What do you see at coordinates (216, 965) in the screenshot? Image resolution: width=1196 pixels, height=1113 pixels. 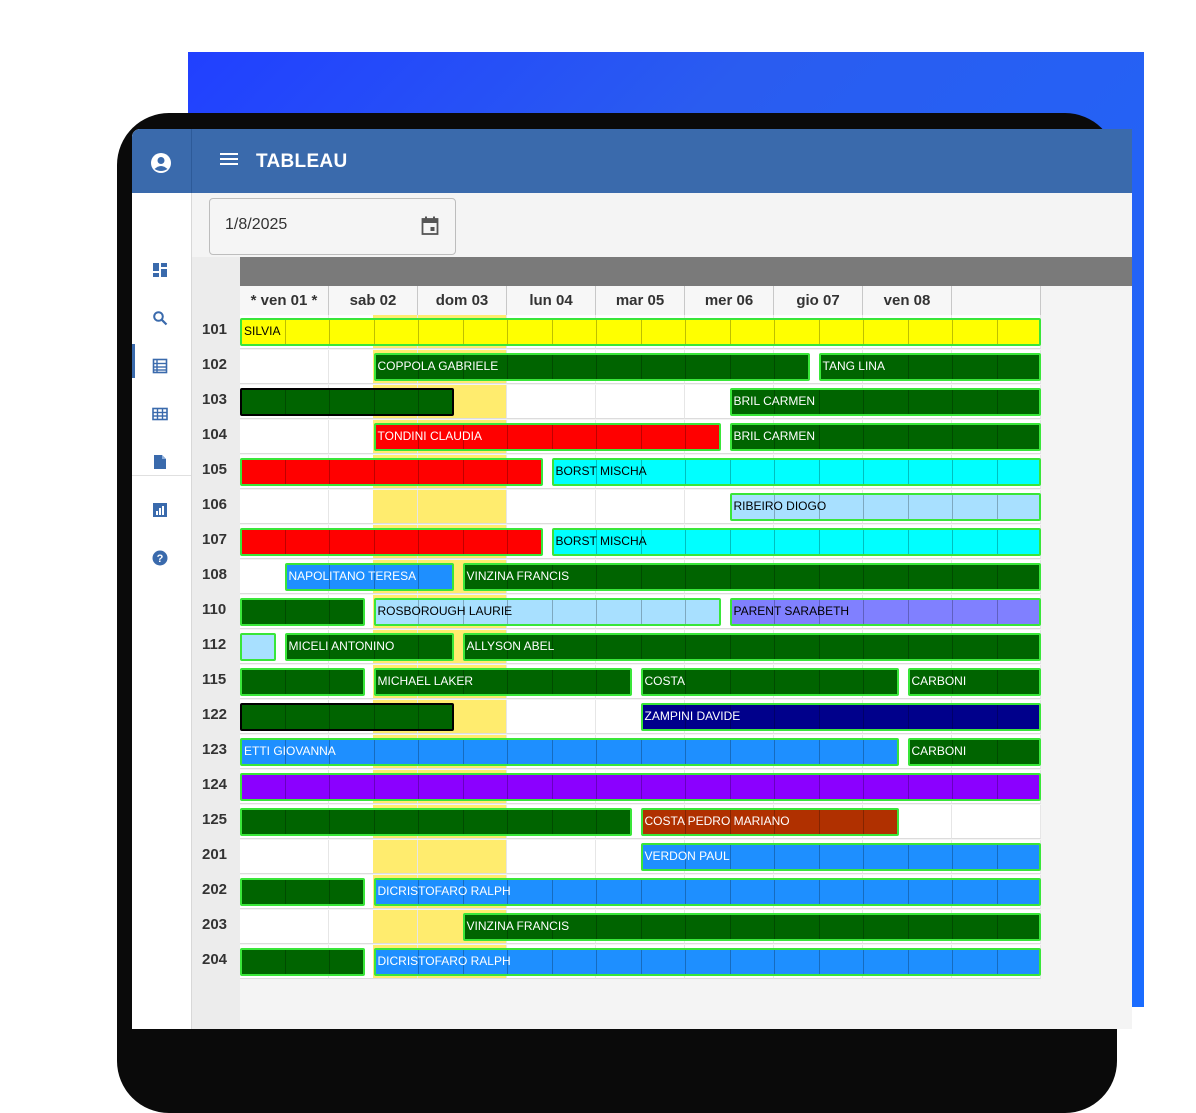 I see `room-number: 204` at bounding box center [216, 965].